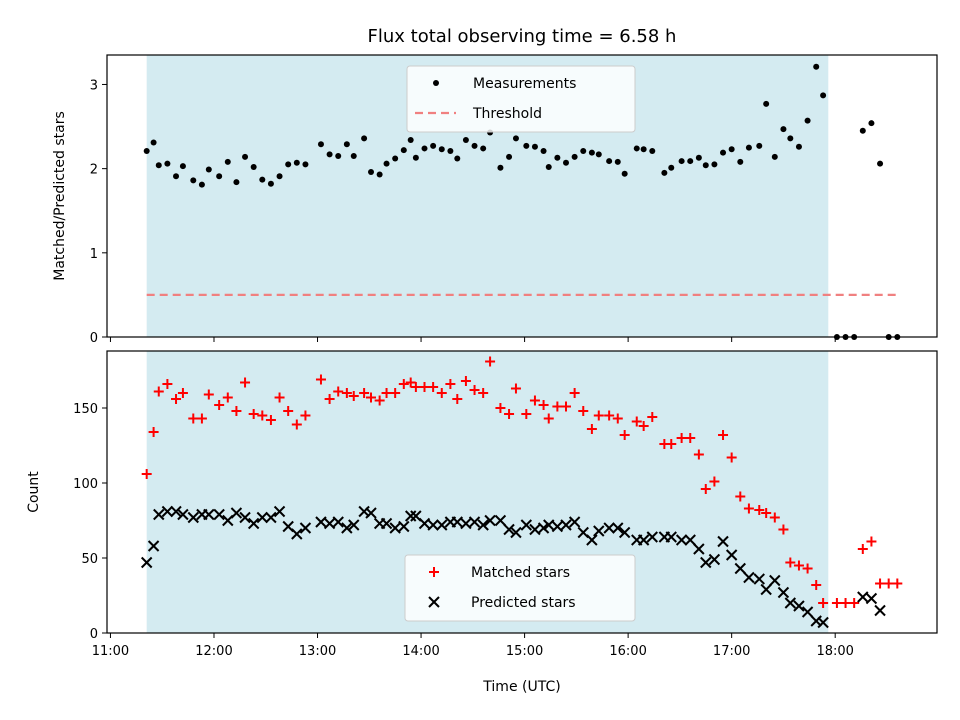 The image size is (960, 720). I want to click on x-tick-label: 15:00, so click(524, 651).